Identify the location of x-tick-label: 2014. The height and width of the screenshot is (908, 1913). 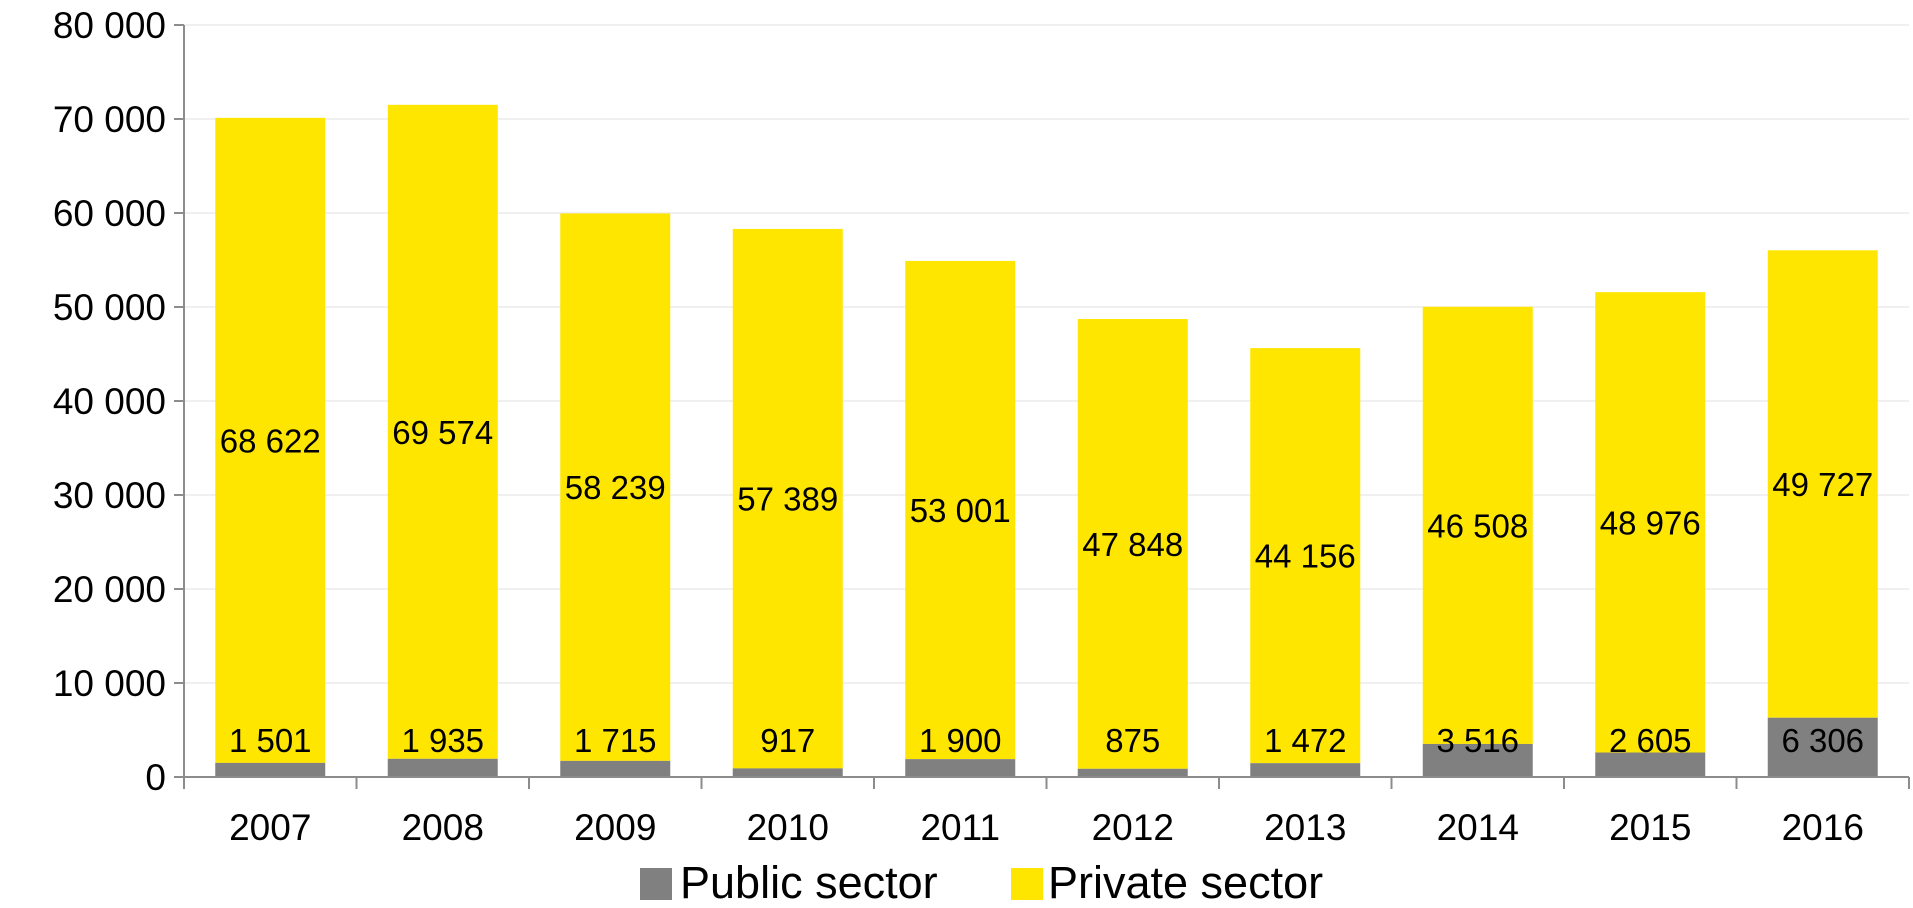
(1478, 827).